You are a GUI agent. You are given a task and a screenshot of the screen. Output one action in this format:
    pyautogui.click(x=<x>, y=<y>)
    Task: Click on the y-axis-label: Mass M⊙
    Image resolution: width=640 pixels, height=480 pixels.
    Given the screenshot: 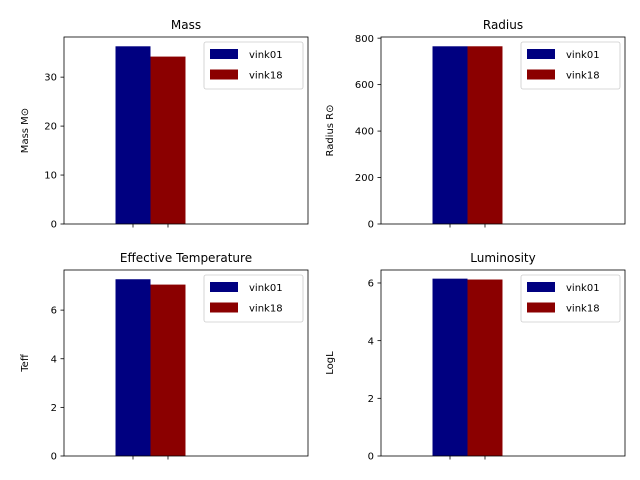 What is the action you would take?
    pyautogui.click(x=25, y=130)
    